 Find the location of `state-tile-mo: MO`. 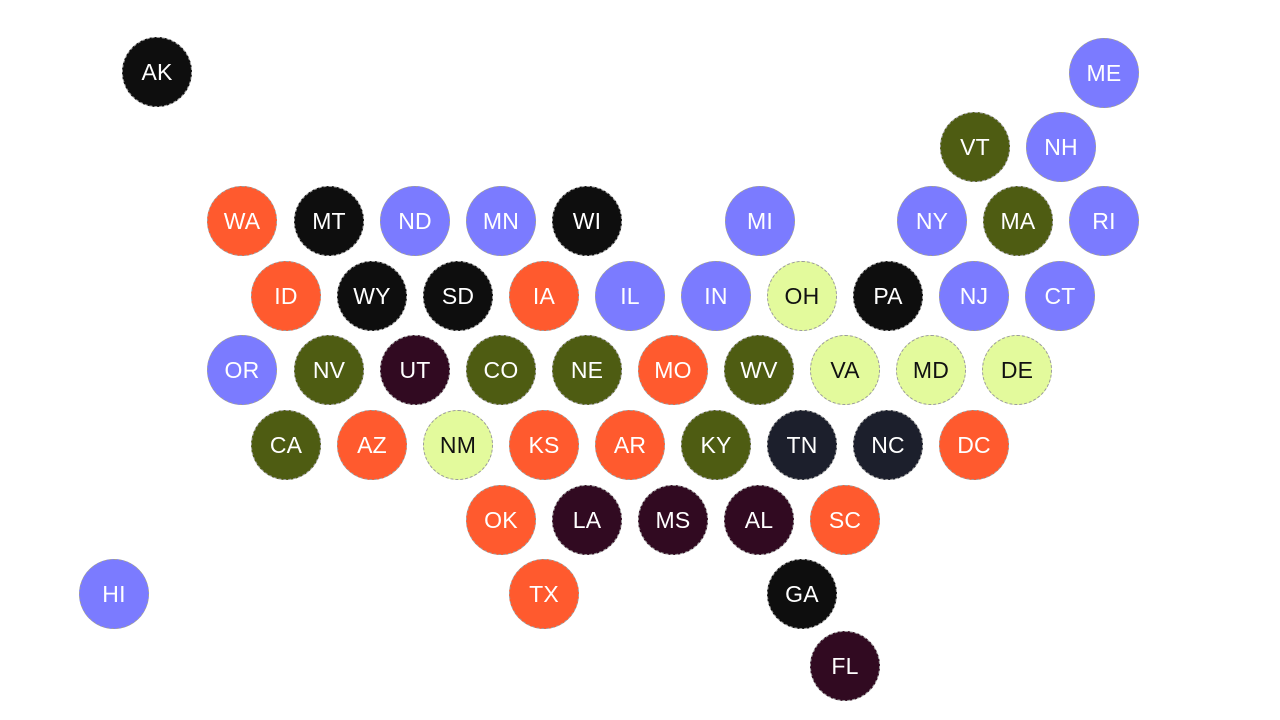

state-tile-mo: MO is located at coordinates (673, 370).